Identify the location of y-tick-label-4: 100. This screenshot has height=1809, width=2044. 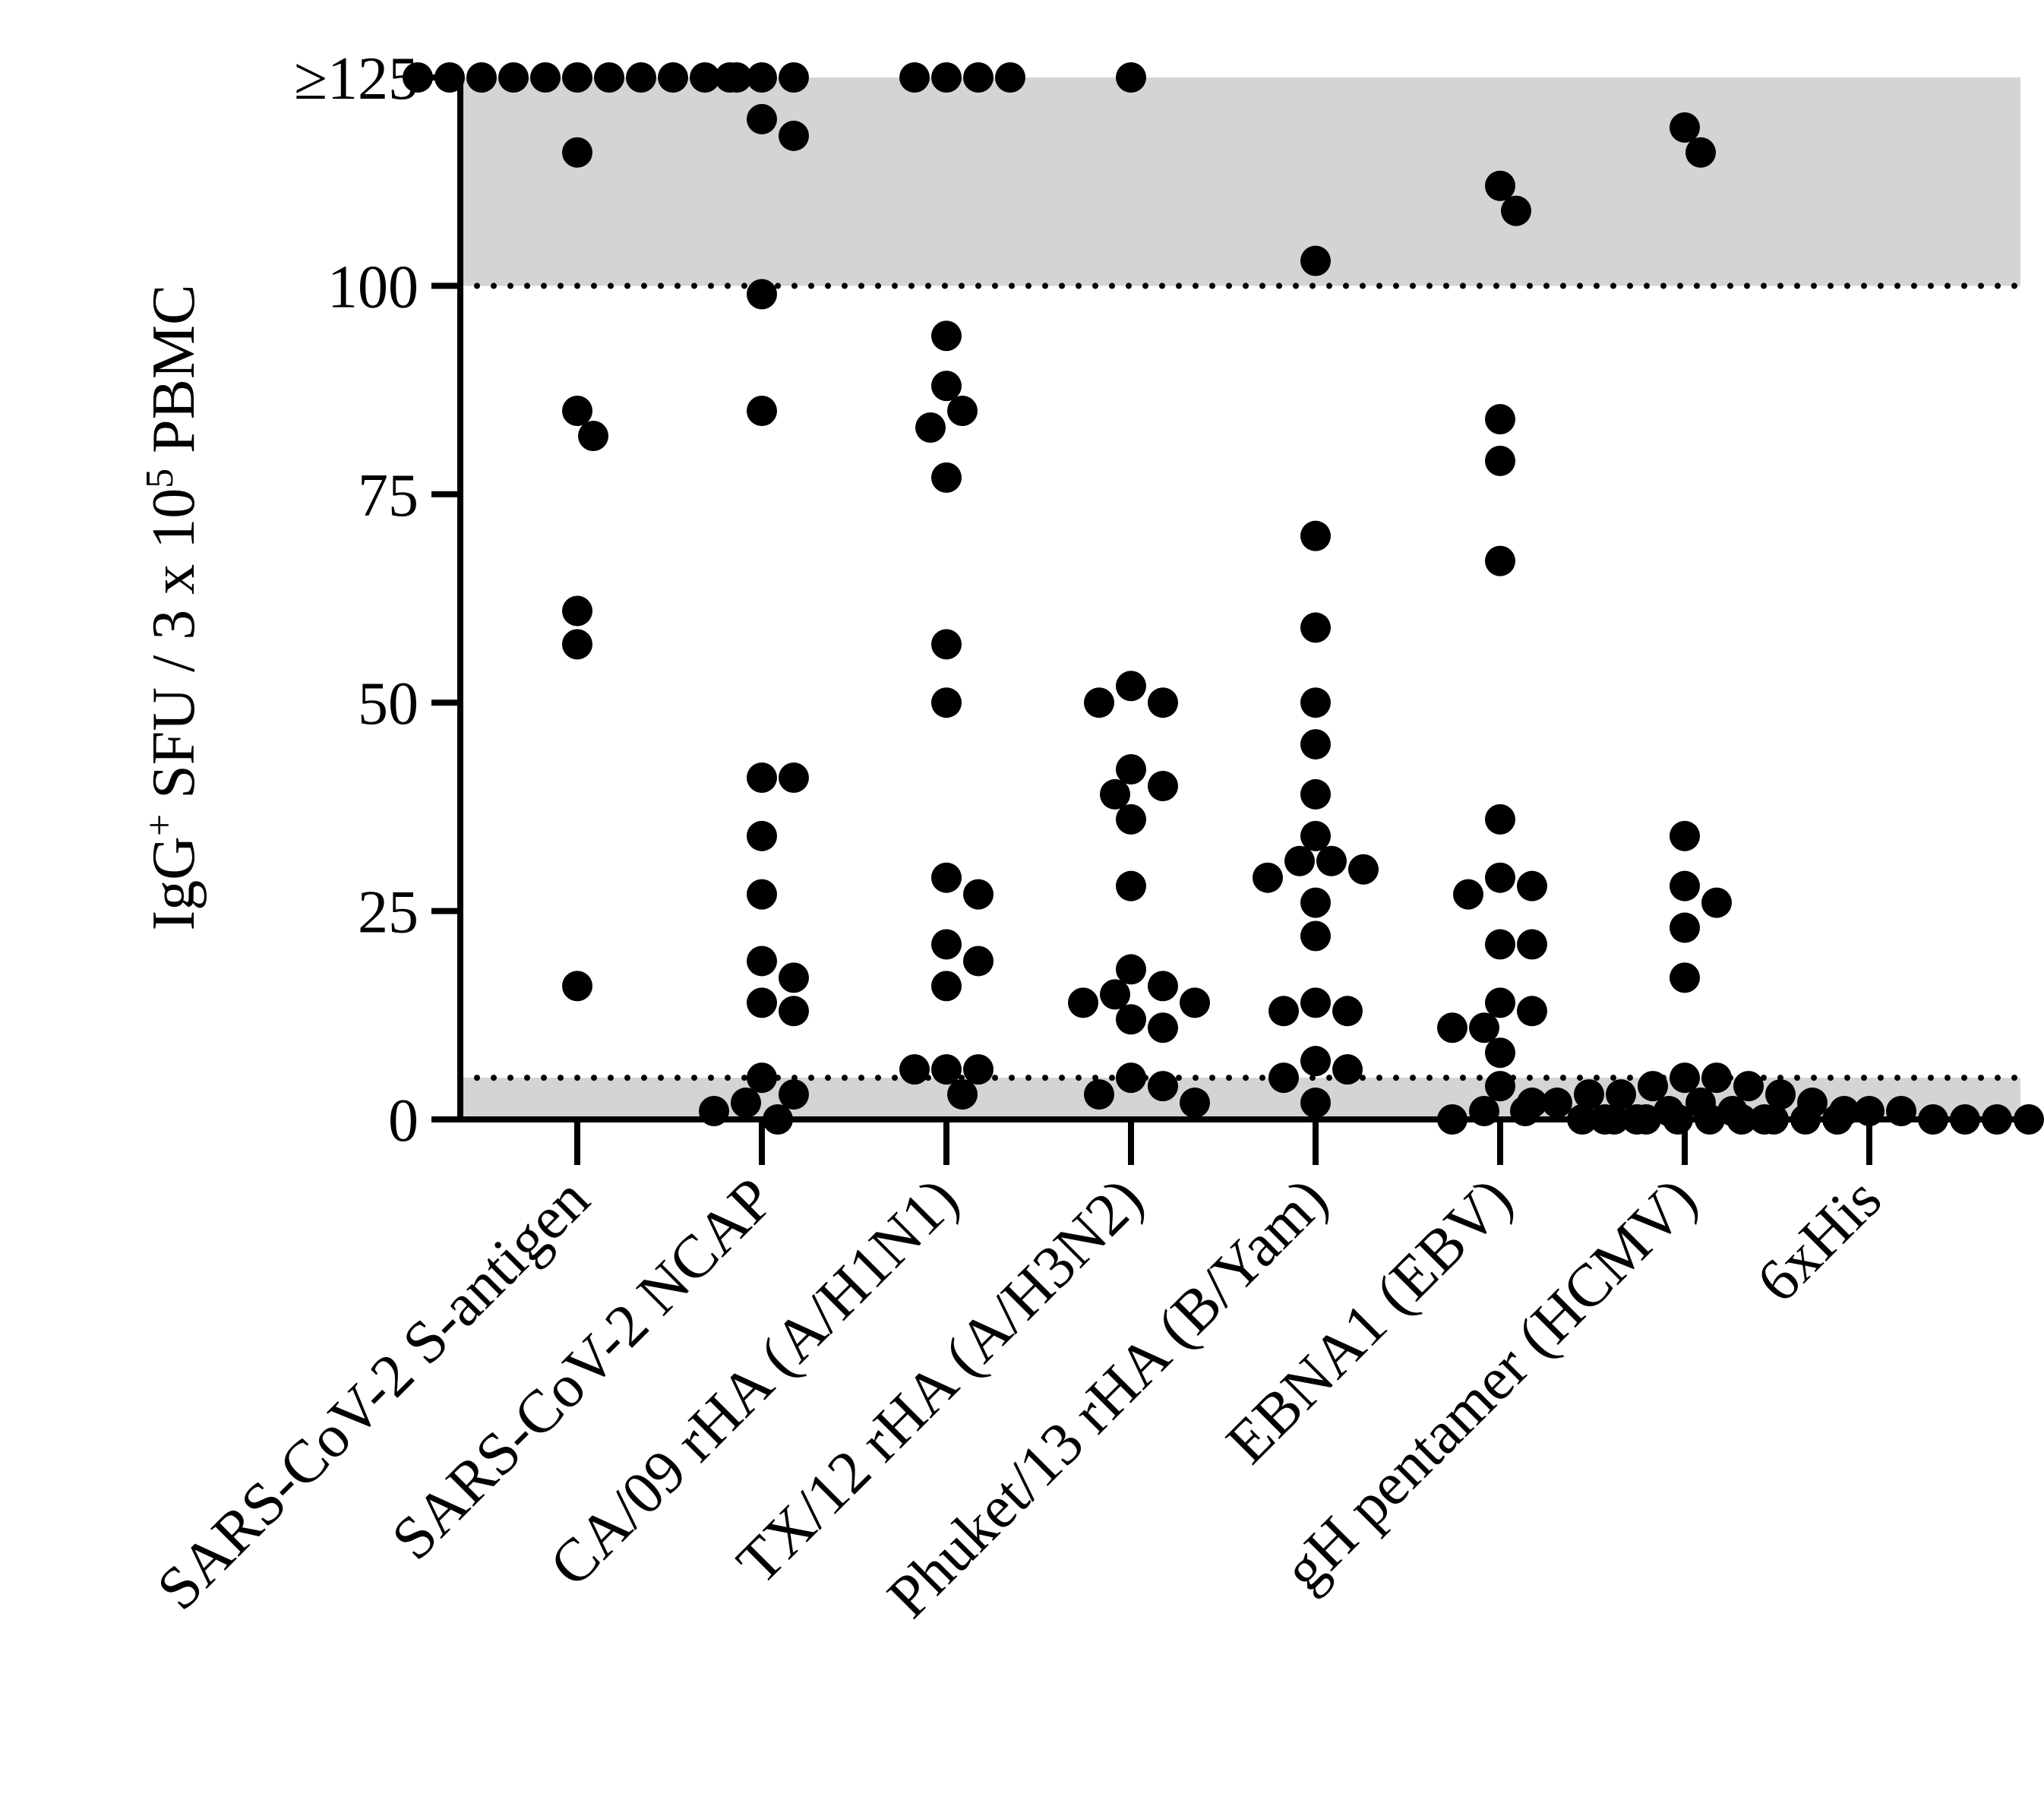
(373, 287).